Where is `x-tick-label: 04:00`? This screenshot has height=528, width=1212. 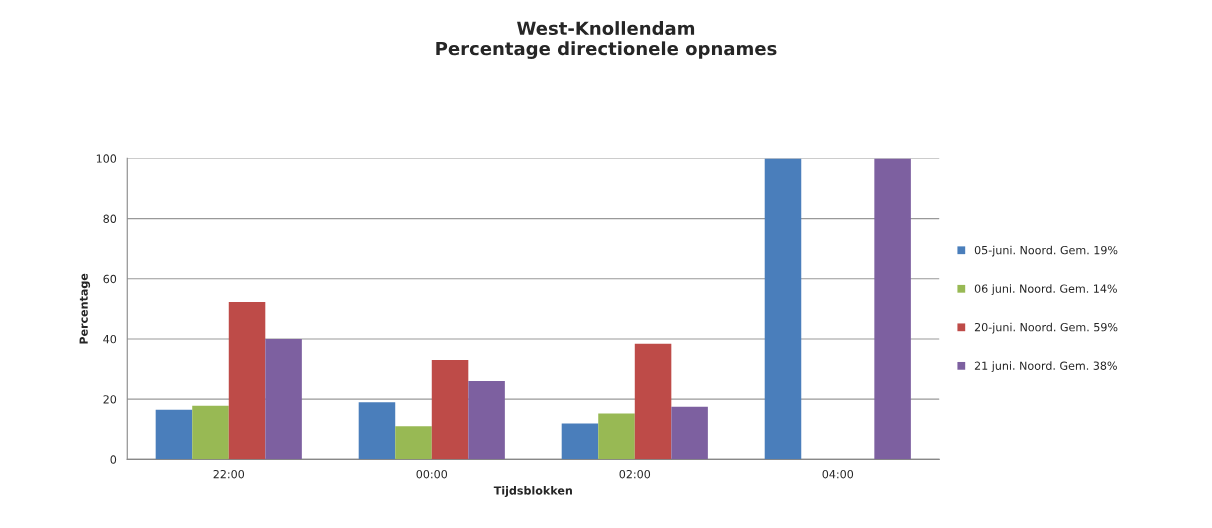
x-tick-label: 04:00 is located at coordinates (838, 474).